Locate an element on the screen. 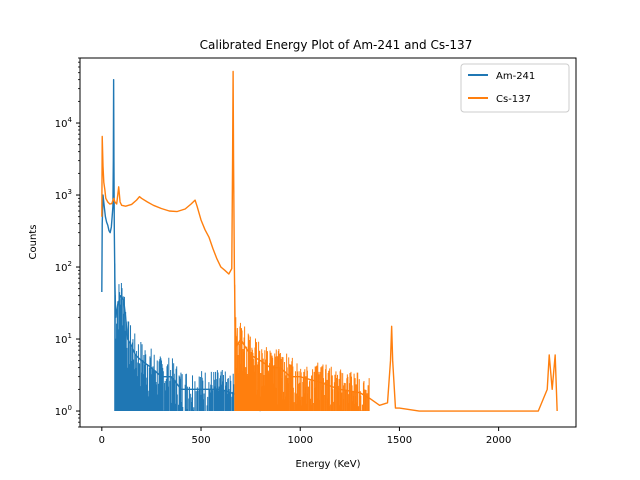 Image resolution: width=640 pixels, height=480 pixels. x-tick-label: 500 is located at coordinates (200, 440).